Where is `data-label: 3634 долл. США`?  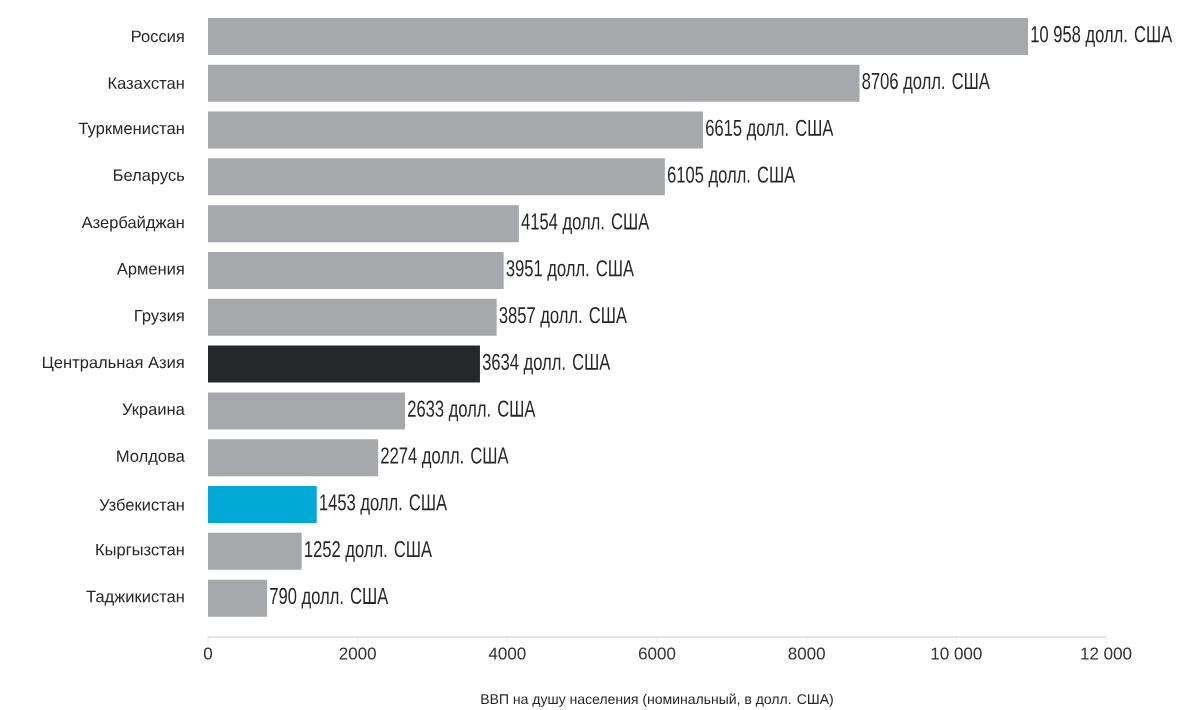
data-label: 3634 долл. США is located at coordinates (546, 364).